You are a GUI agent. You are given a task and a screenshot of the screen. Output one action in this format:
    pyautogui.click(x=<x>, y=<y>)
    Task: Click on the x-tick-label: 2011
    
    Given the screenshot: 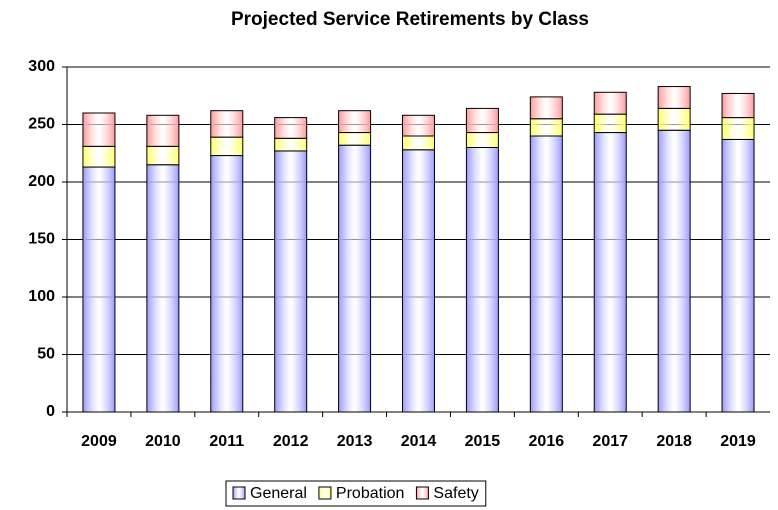 What is the action you would take?
    pyautogui.click(x=226, y=441)
    